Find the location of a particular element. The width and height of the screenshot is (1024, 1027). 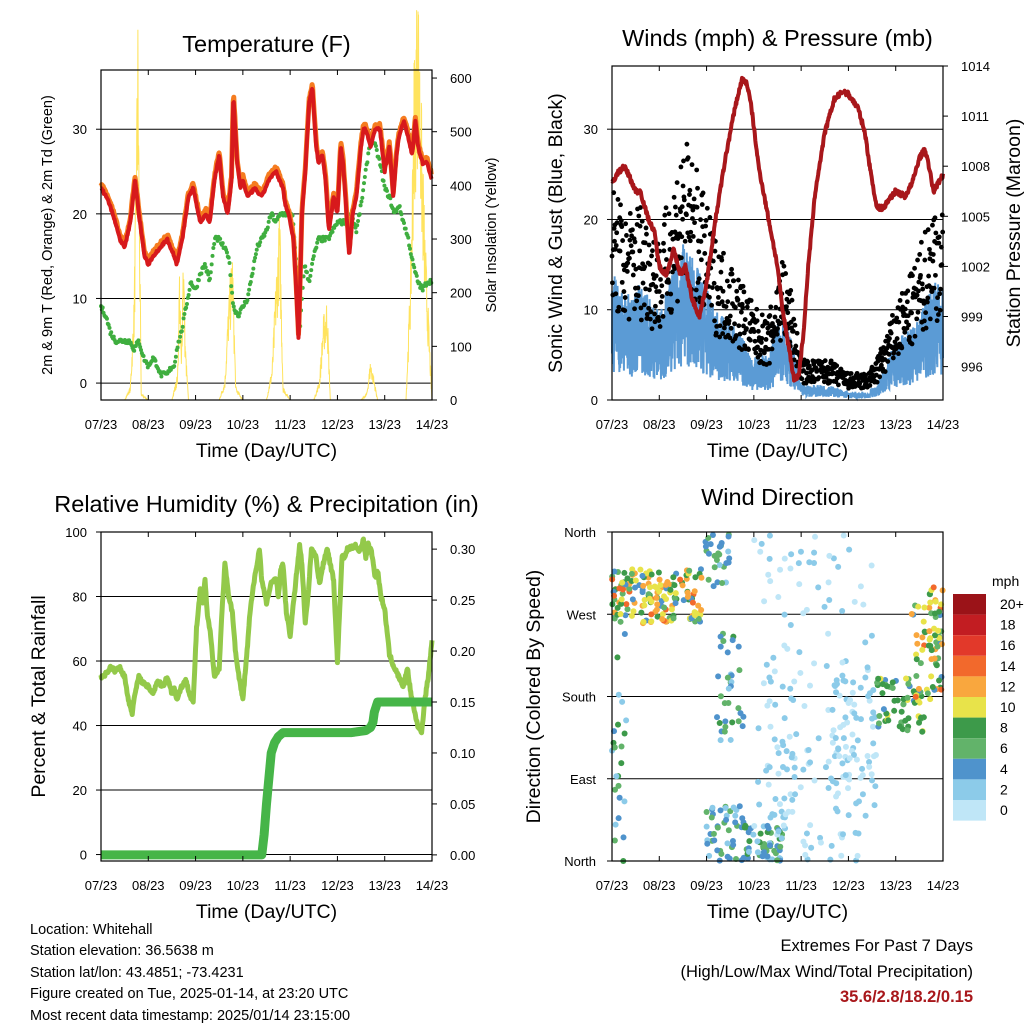

panel2-plot-area is located at coordinates (777, 238).